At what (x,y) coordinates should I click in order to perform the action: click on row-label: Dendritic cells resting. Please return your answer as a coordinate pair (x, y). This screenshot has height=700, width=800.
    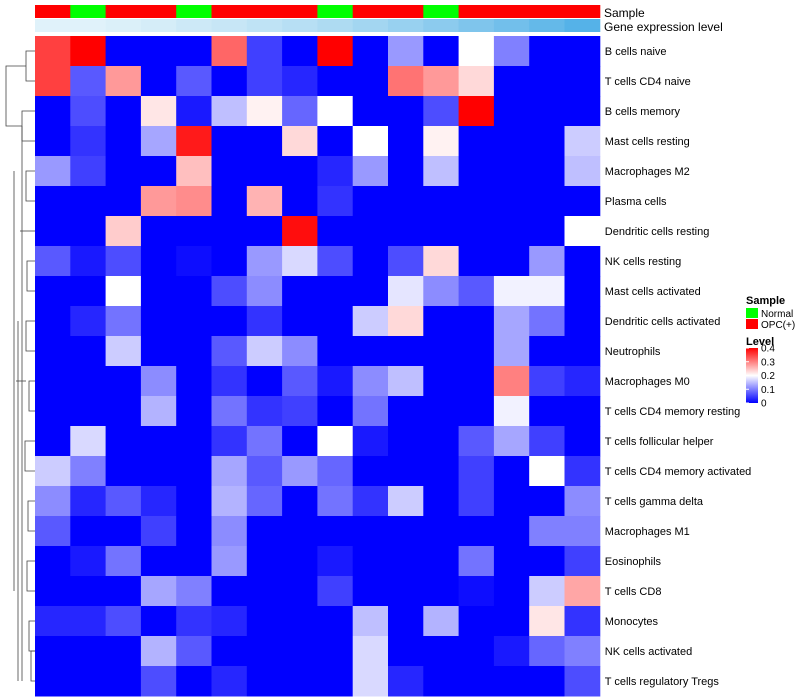
    Looking at the image, I should click on (657, 232).